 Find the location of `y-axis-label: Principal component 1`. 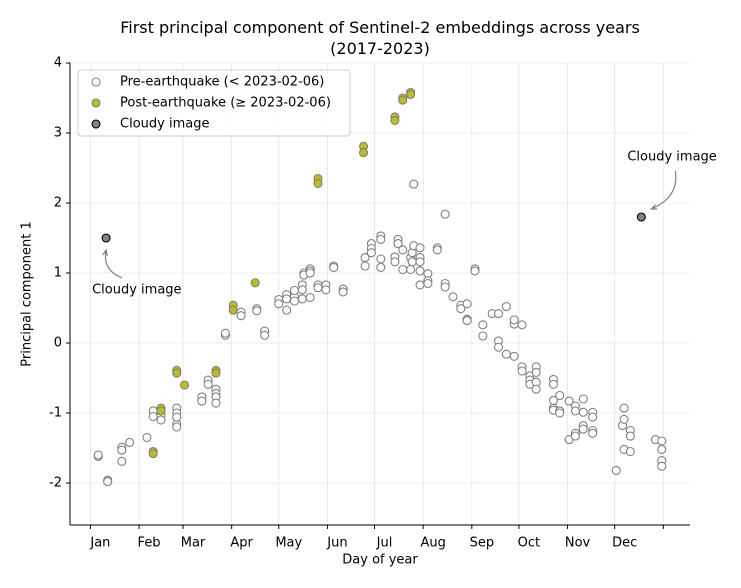

y-axis-label: Principal component 1 is located at coordinates (27, 293).